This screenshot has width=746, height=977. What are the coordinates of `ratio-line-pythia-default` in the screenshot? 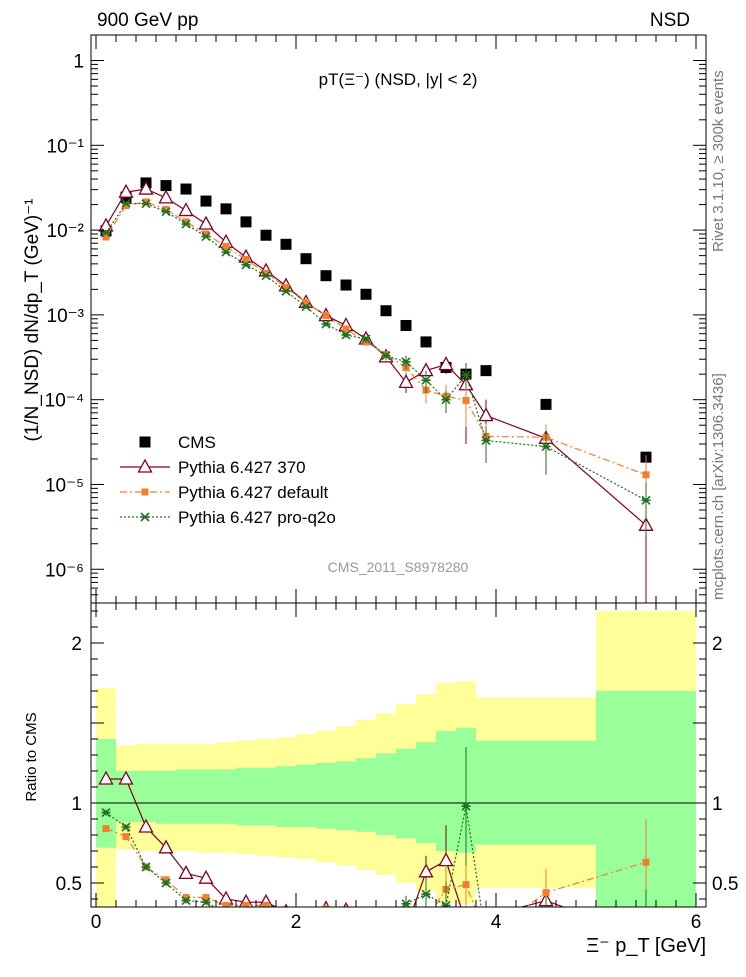 It's located at (376, 867).